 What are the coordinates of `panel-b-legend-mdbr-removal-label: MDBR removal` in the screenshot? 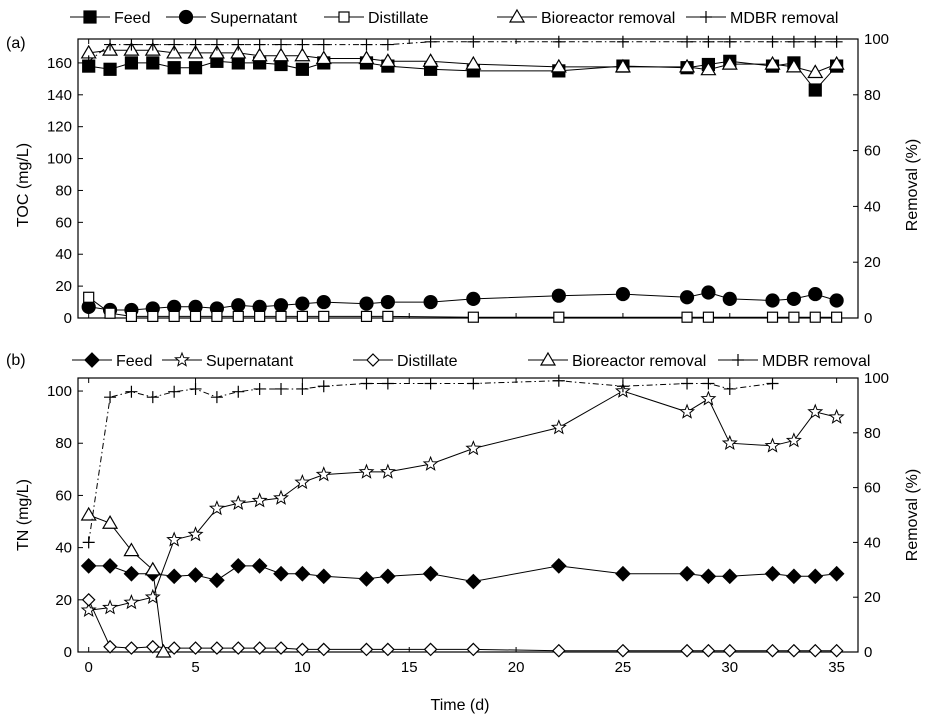 It's located at (816, 361).